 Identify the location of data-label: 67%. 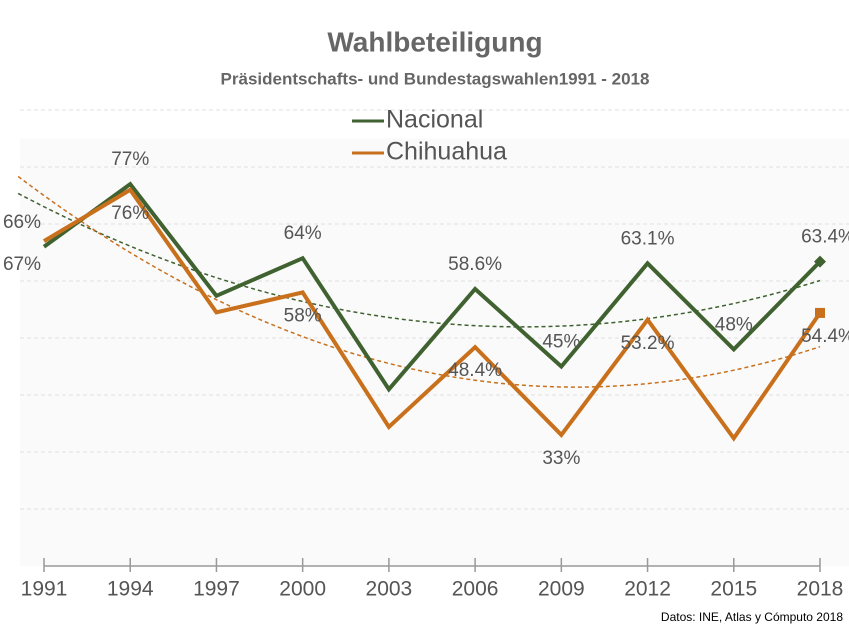
(22, 264).